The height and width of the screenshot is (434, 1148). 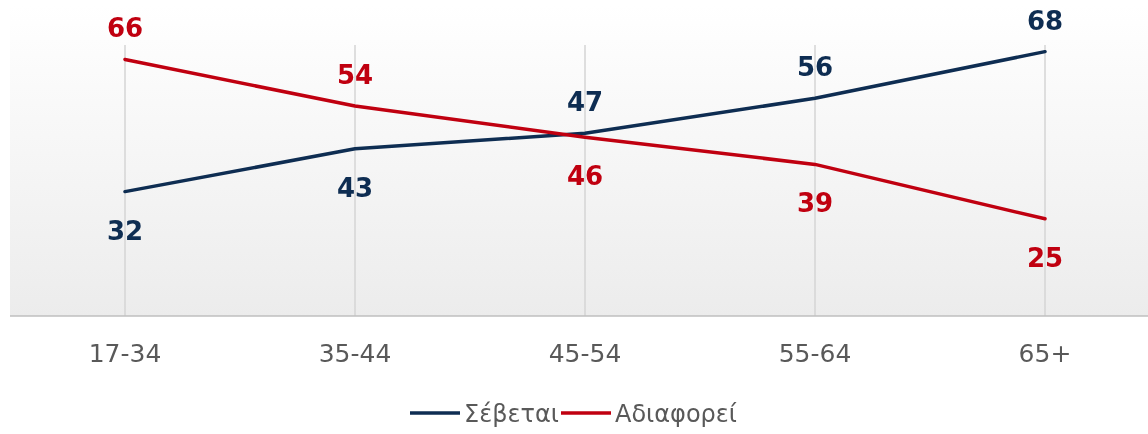 I want to click on legend-label: Σέβεται, so click(x=511, y=414).